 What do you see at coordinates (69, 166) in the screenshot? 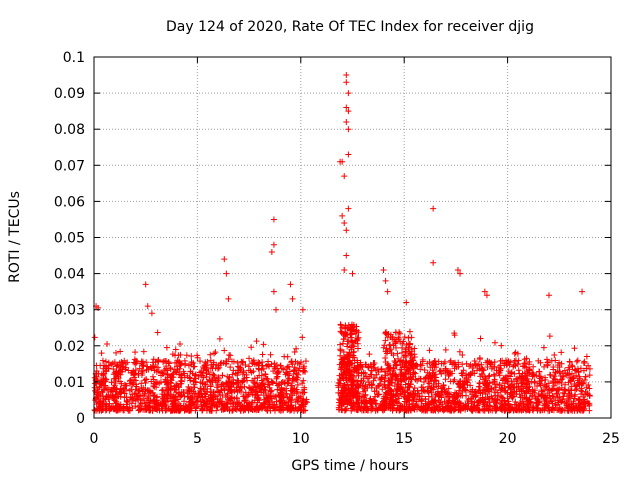
I see `y-tick-label: 0.07` at bounding box center [69, 166].